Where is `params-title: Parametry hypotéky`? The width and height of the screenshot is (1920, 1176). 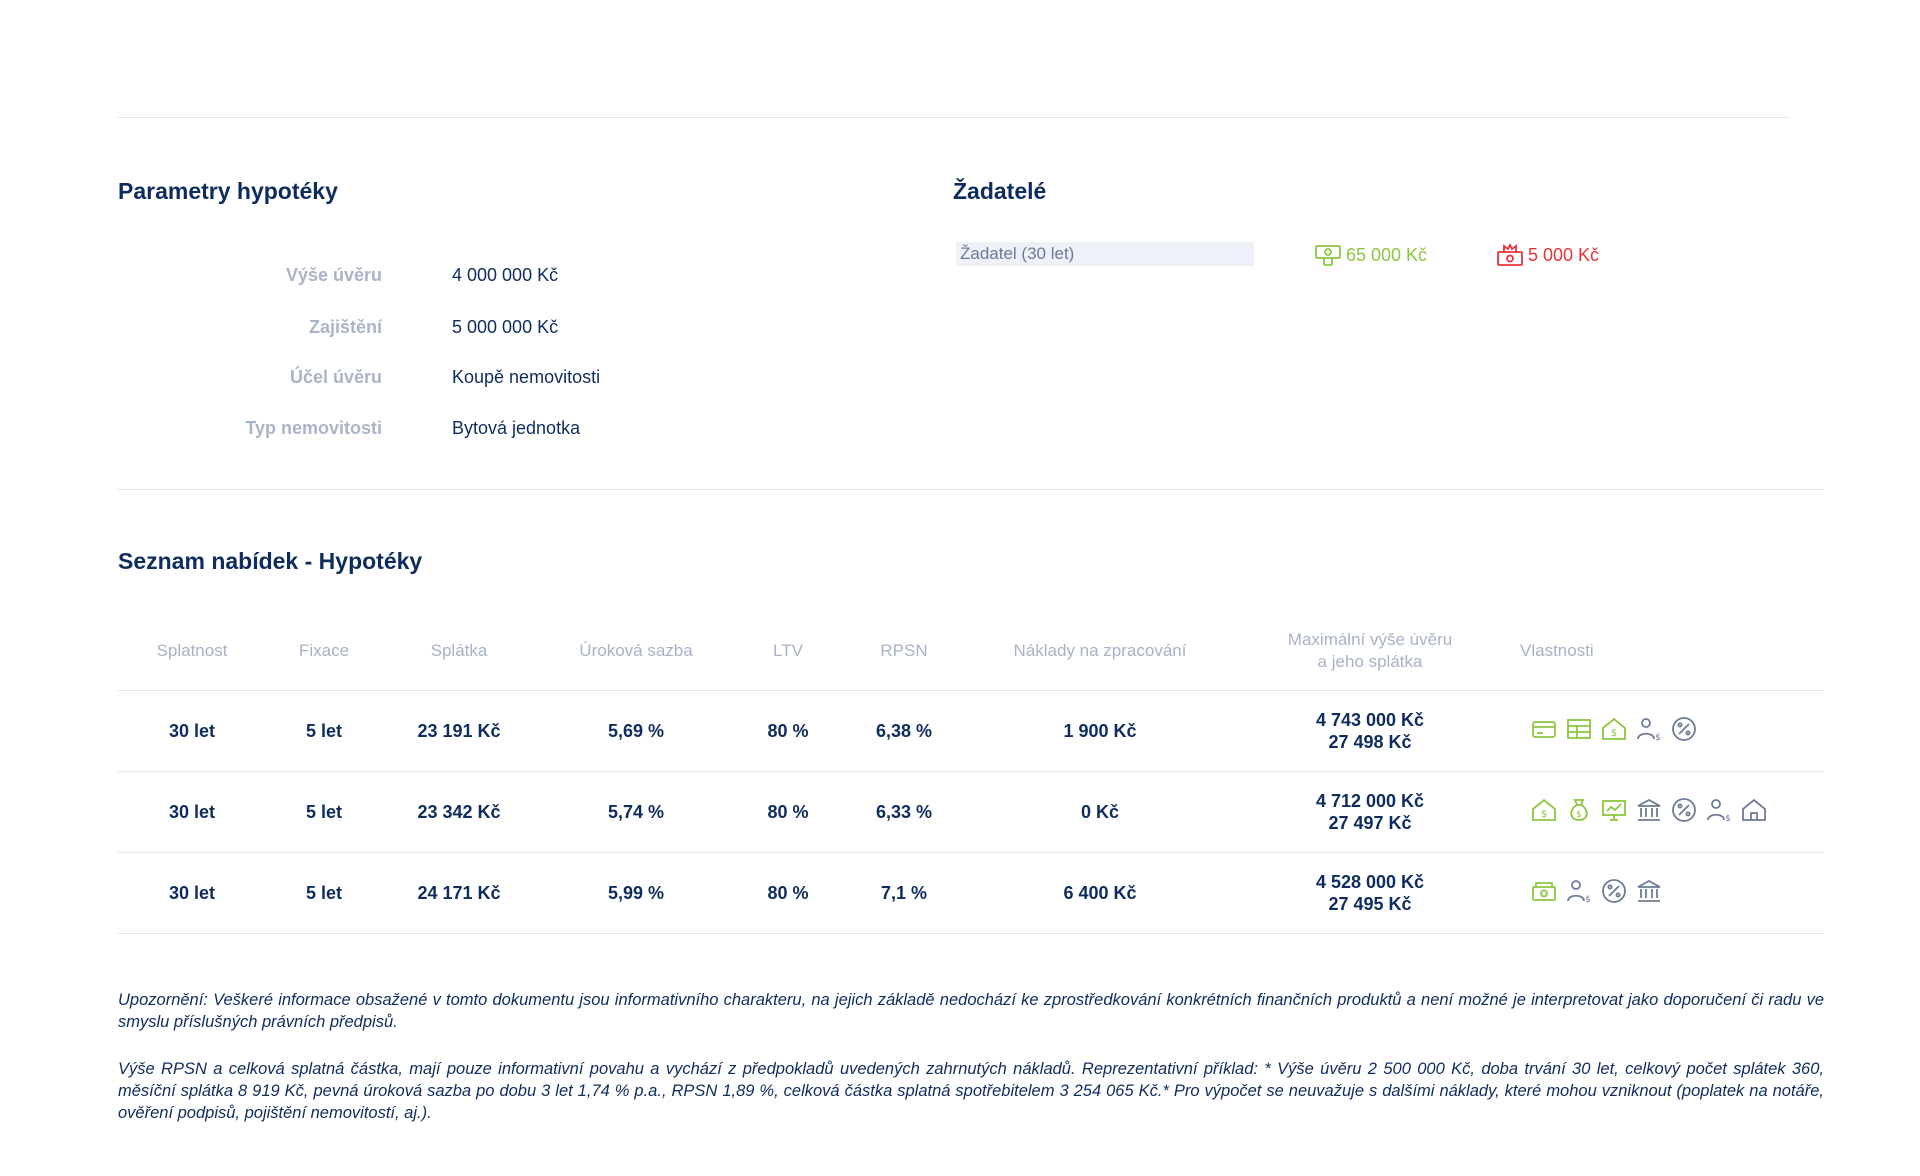 params-title: Parametry hypotéky is located at coordinates (228, 191).